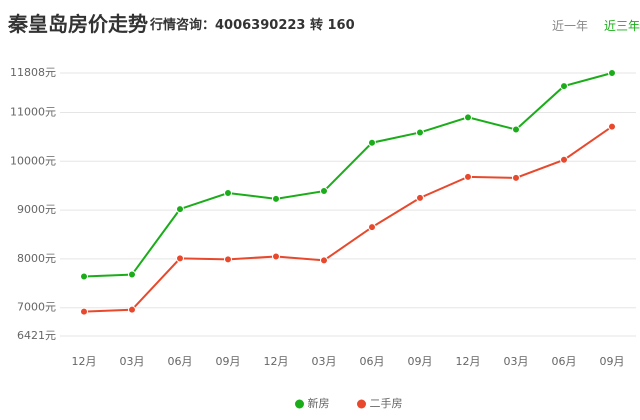 The width and height of the screenshot is (640, 420). What do you see at coordinates (33, 160) in the screenshot?
I see `y-tick-label: 10000元` at bounding box center [33, 160].